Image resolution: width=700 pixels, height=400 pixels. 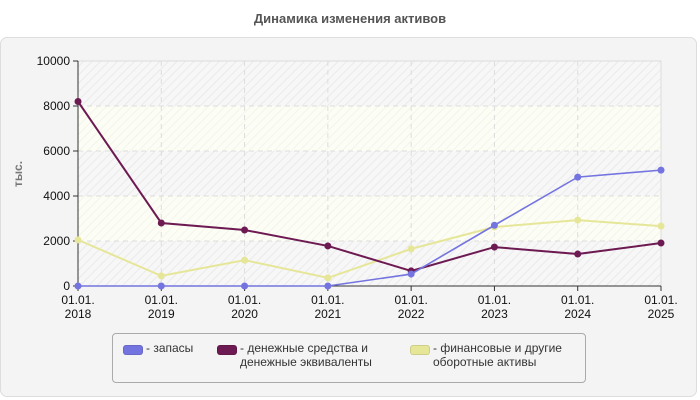 What do you see at coordinates (56, 106) in the screenshot?
I see `y-tick-label: 8000` at bounding box center [56, 106].